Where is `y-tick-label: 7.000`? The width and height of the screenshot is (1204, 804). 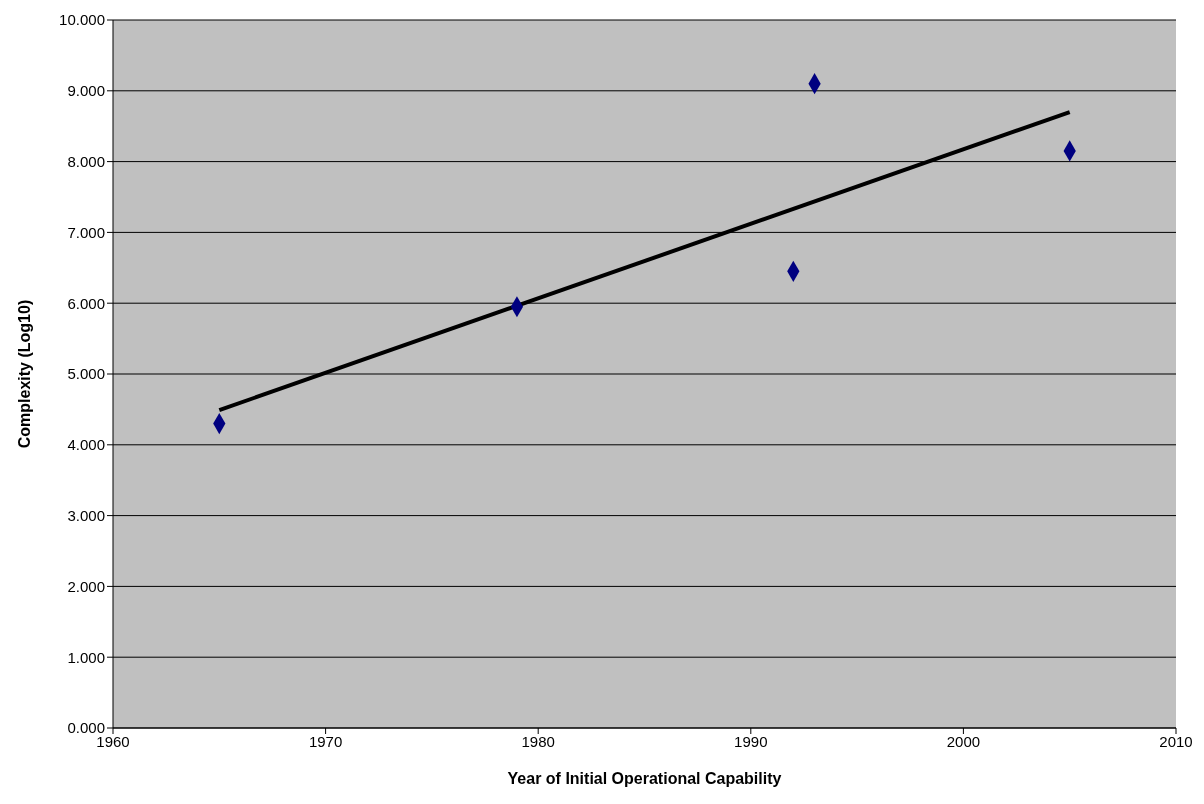 y-tick-label: 7.000 is located at coordinates (86, 232).